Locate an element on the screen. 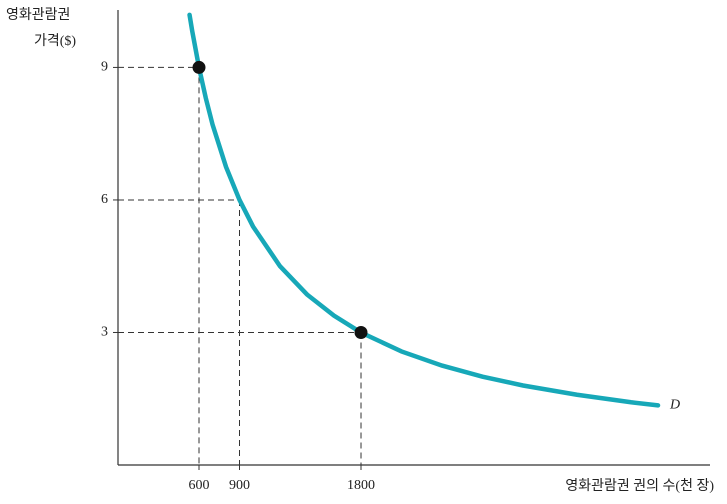 This screenshot has width=727, height=504. x-tick-label: 900 is located at coordinates (239, 485).